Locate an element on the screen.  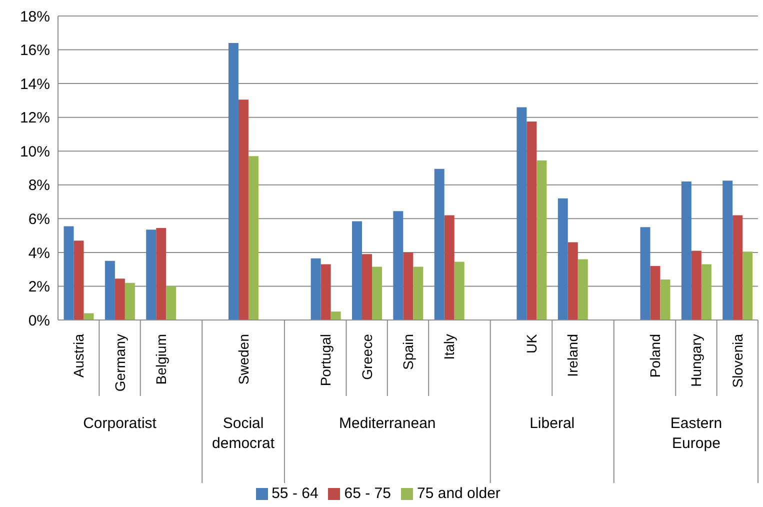
y-tick-label: 4% is located at coordinates (39, 253).